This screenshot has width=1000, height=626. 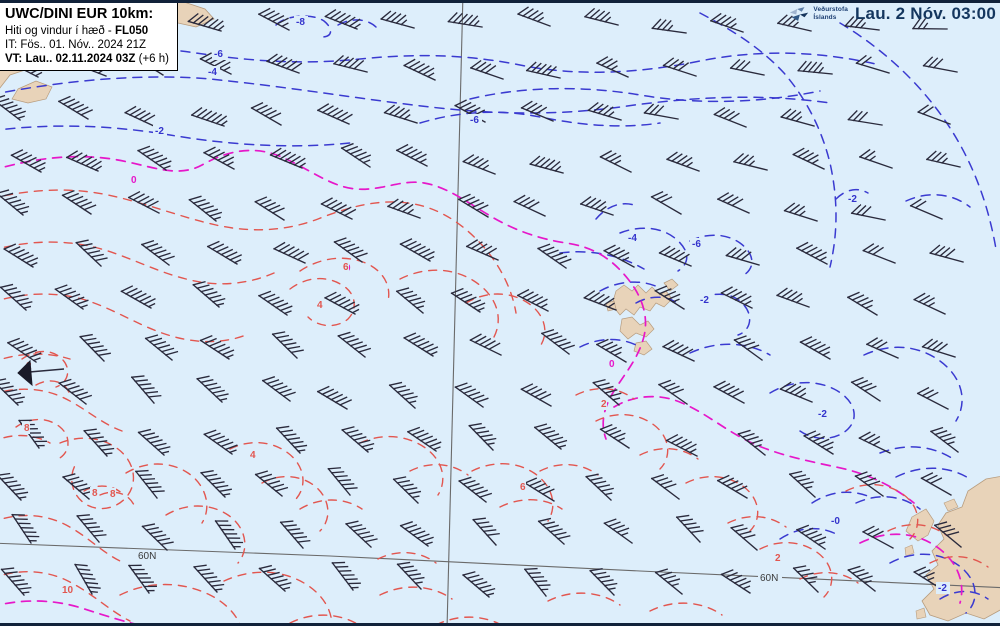 What do you see at coordinates (835, 521) in the screenshot?
I see `svg-text: -0` at bounding box center [835, 521].